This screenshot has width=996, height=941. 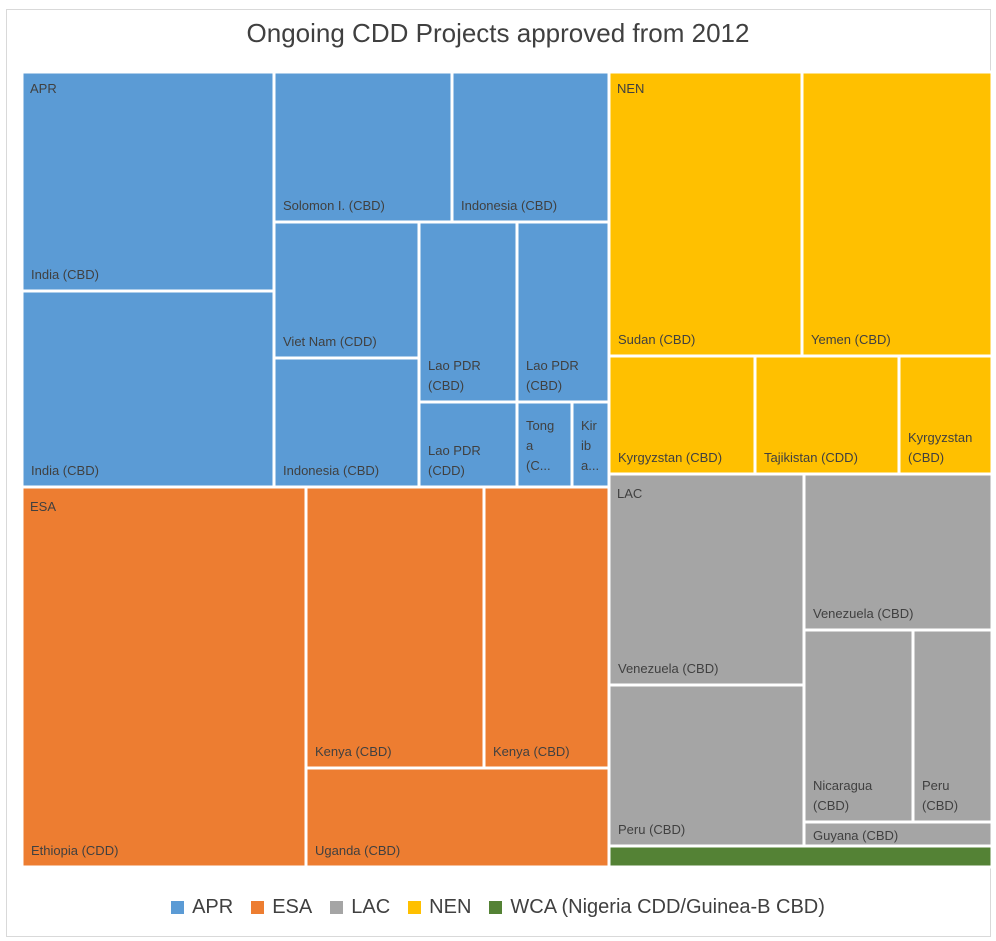 What do you see at coordinates (292, 907) in the screenshot?
I see `legend-label-esa: ESA` at bounding box center [292, 907].